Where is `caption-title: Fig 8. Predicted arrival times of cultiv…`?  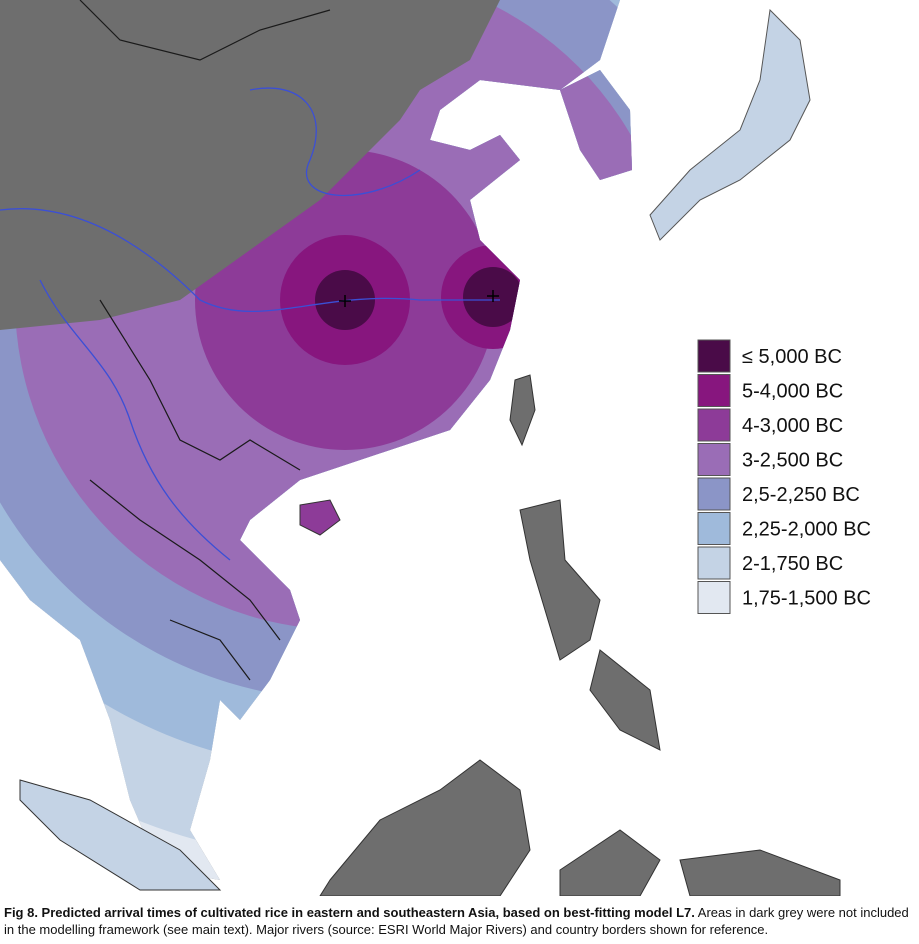 caption-title: Fig 8. Predicted arrival times of cultiv… is located at coordinates (349, 912).